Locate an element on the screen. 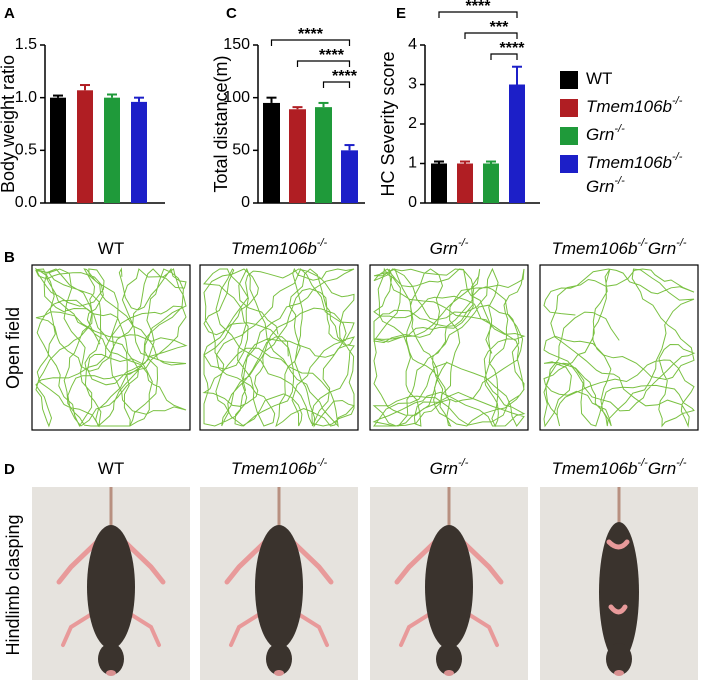 The image size is (709, 690). y-tick-label: 4 is located at coordinates (412, 44).